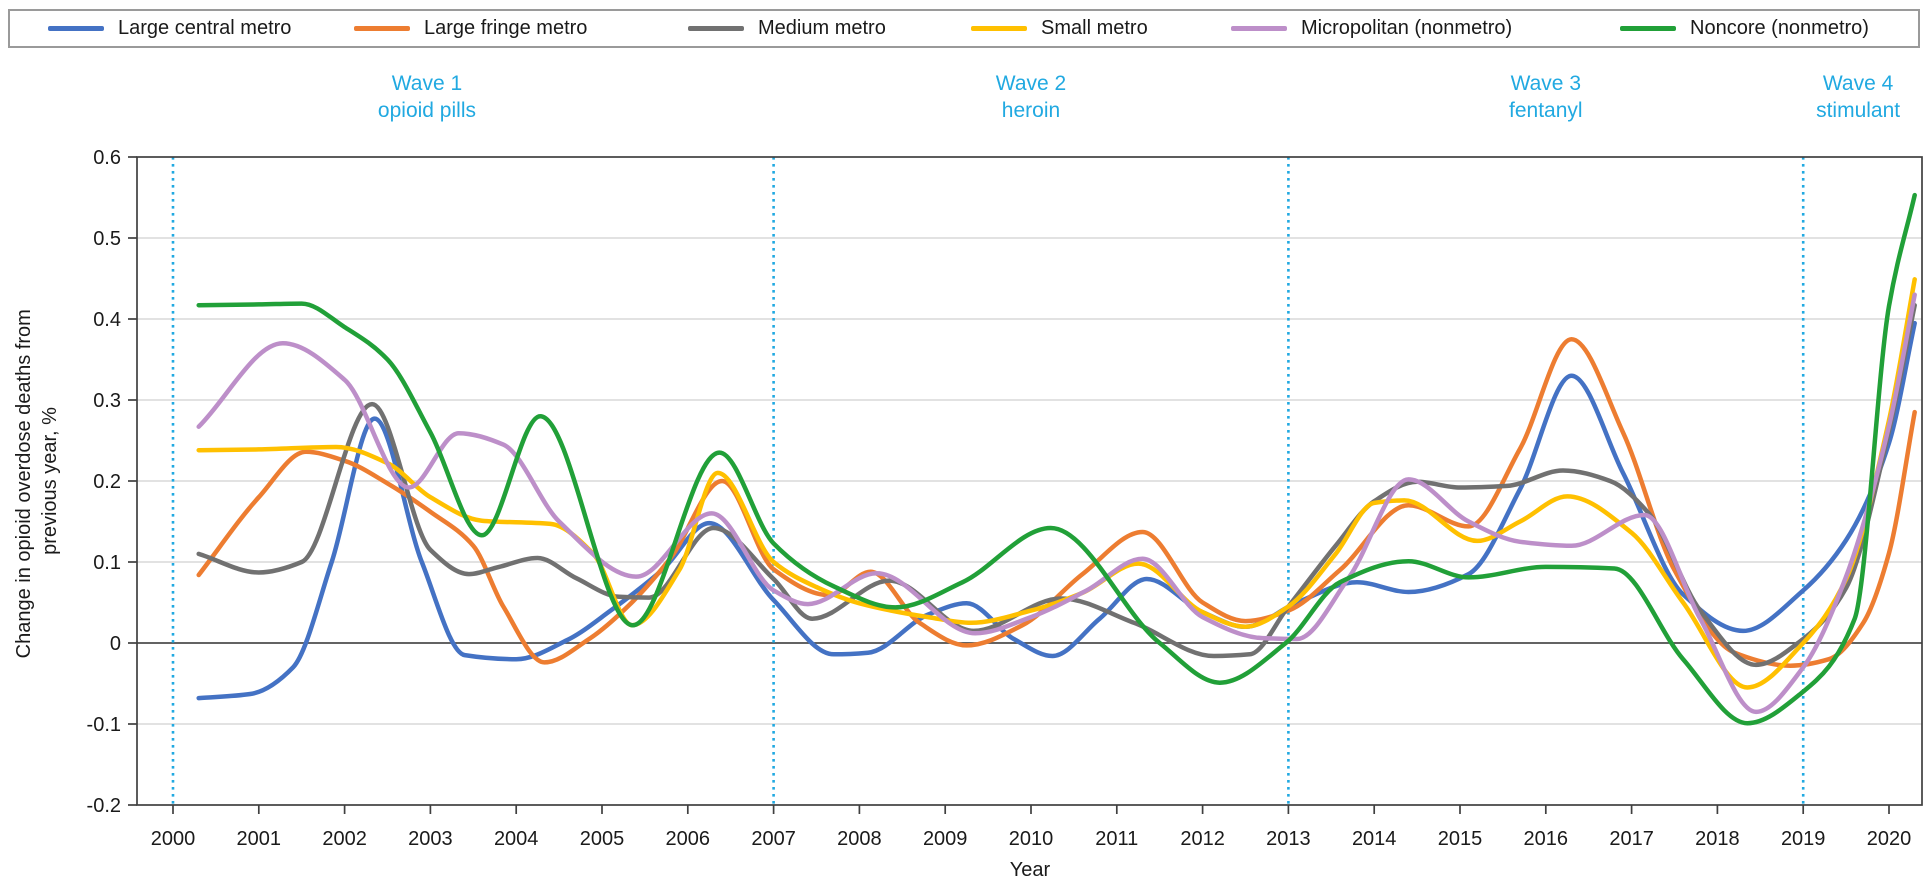 The width and height of the screenshot is (1930, 886). What do you see at coordinates (1031, 839) in the screenshot?
I see `x-tick-label: 2010` at bounding box center [1031, 839].